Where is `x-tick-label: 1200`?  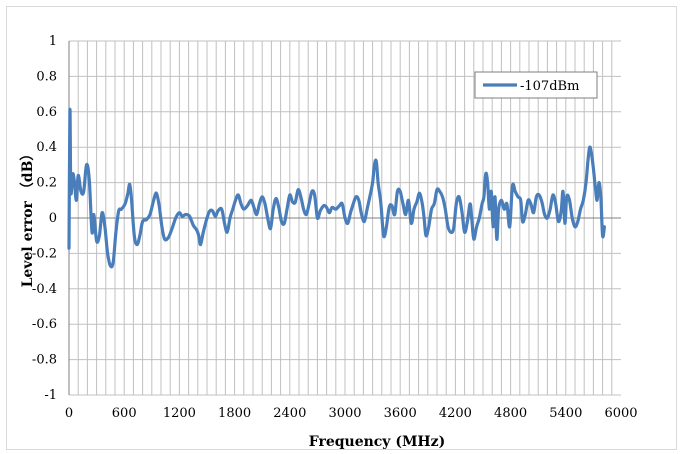
x-tick-label: 1200 is located at coordinates (179, 413).